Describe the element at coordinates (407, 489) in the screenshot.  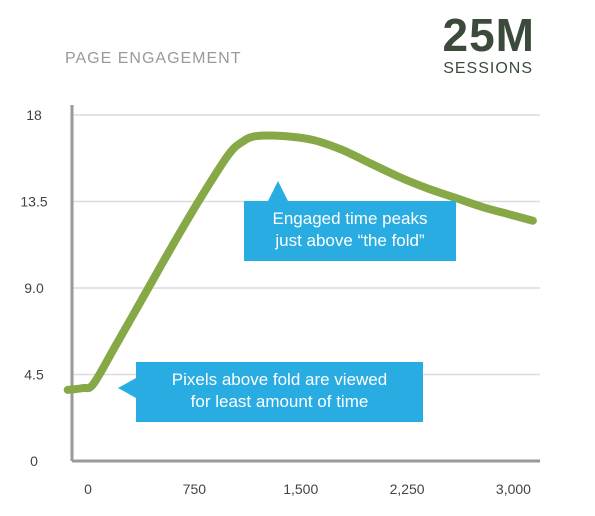
I see `x-tick-label: 2,250` at that location.